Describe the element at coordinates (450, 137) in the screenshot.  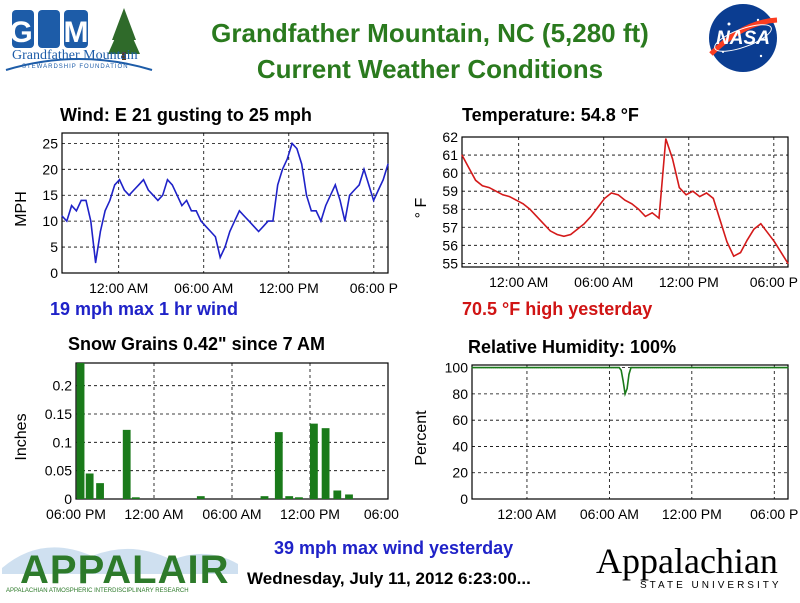
I see `y-tick-label: 62` at that location.